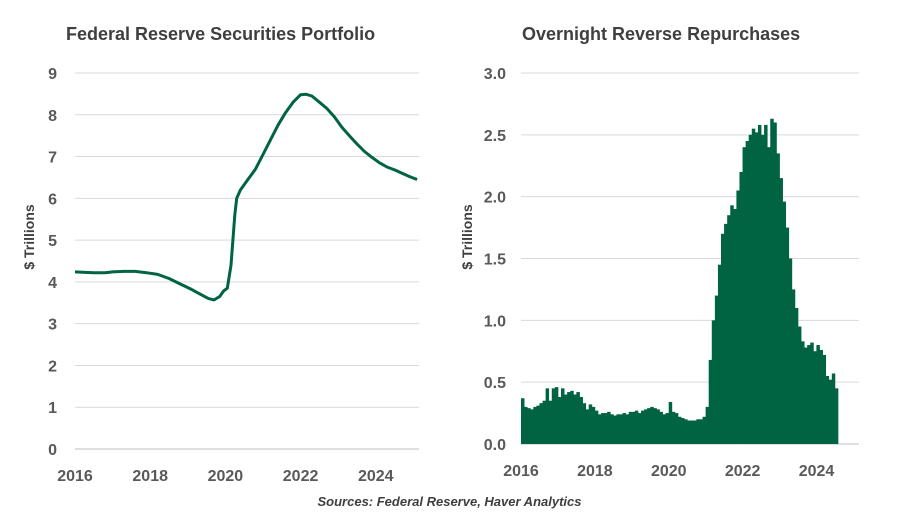 This screenshot has width=899, height=532. Describe the element at coordinates (495, 383) in the screenshot. I see `right-y-tick-label: 0.5` at that location.